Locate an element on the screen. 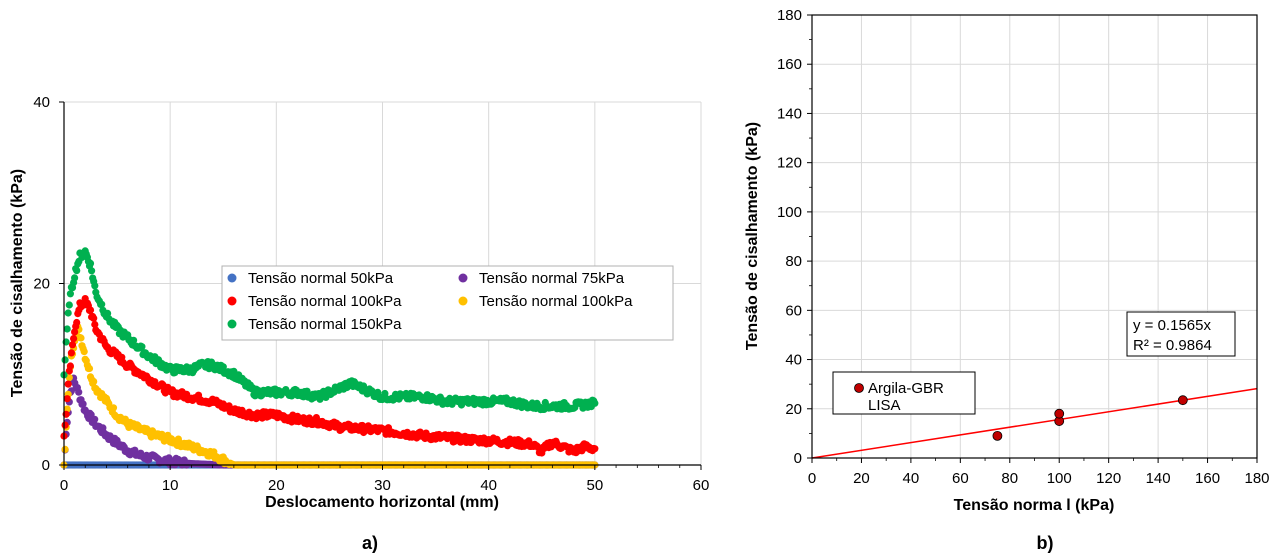 This screenshot has height=556, width=1282. chart-b-x-tick-label: 40 is located at coordinates (911, 478).